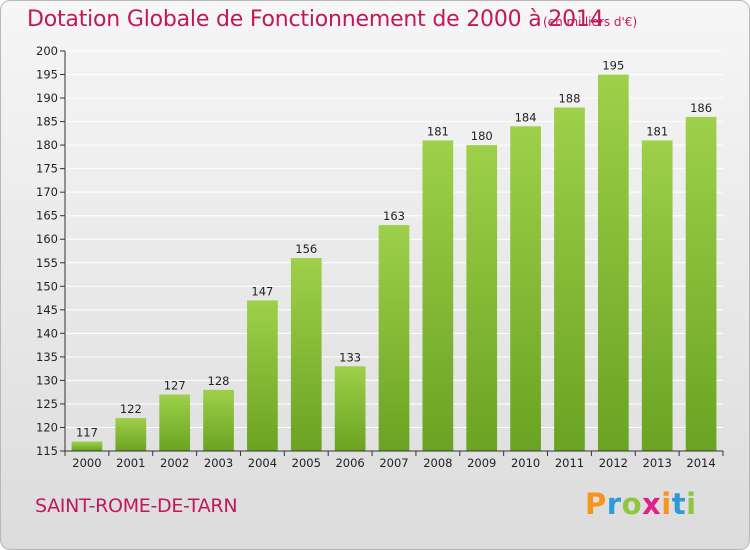  Describe the element at coordinates (47, 239) in the screenshot. I see `y-tick-label: 160` at that location.